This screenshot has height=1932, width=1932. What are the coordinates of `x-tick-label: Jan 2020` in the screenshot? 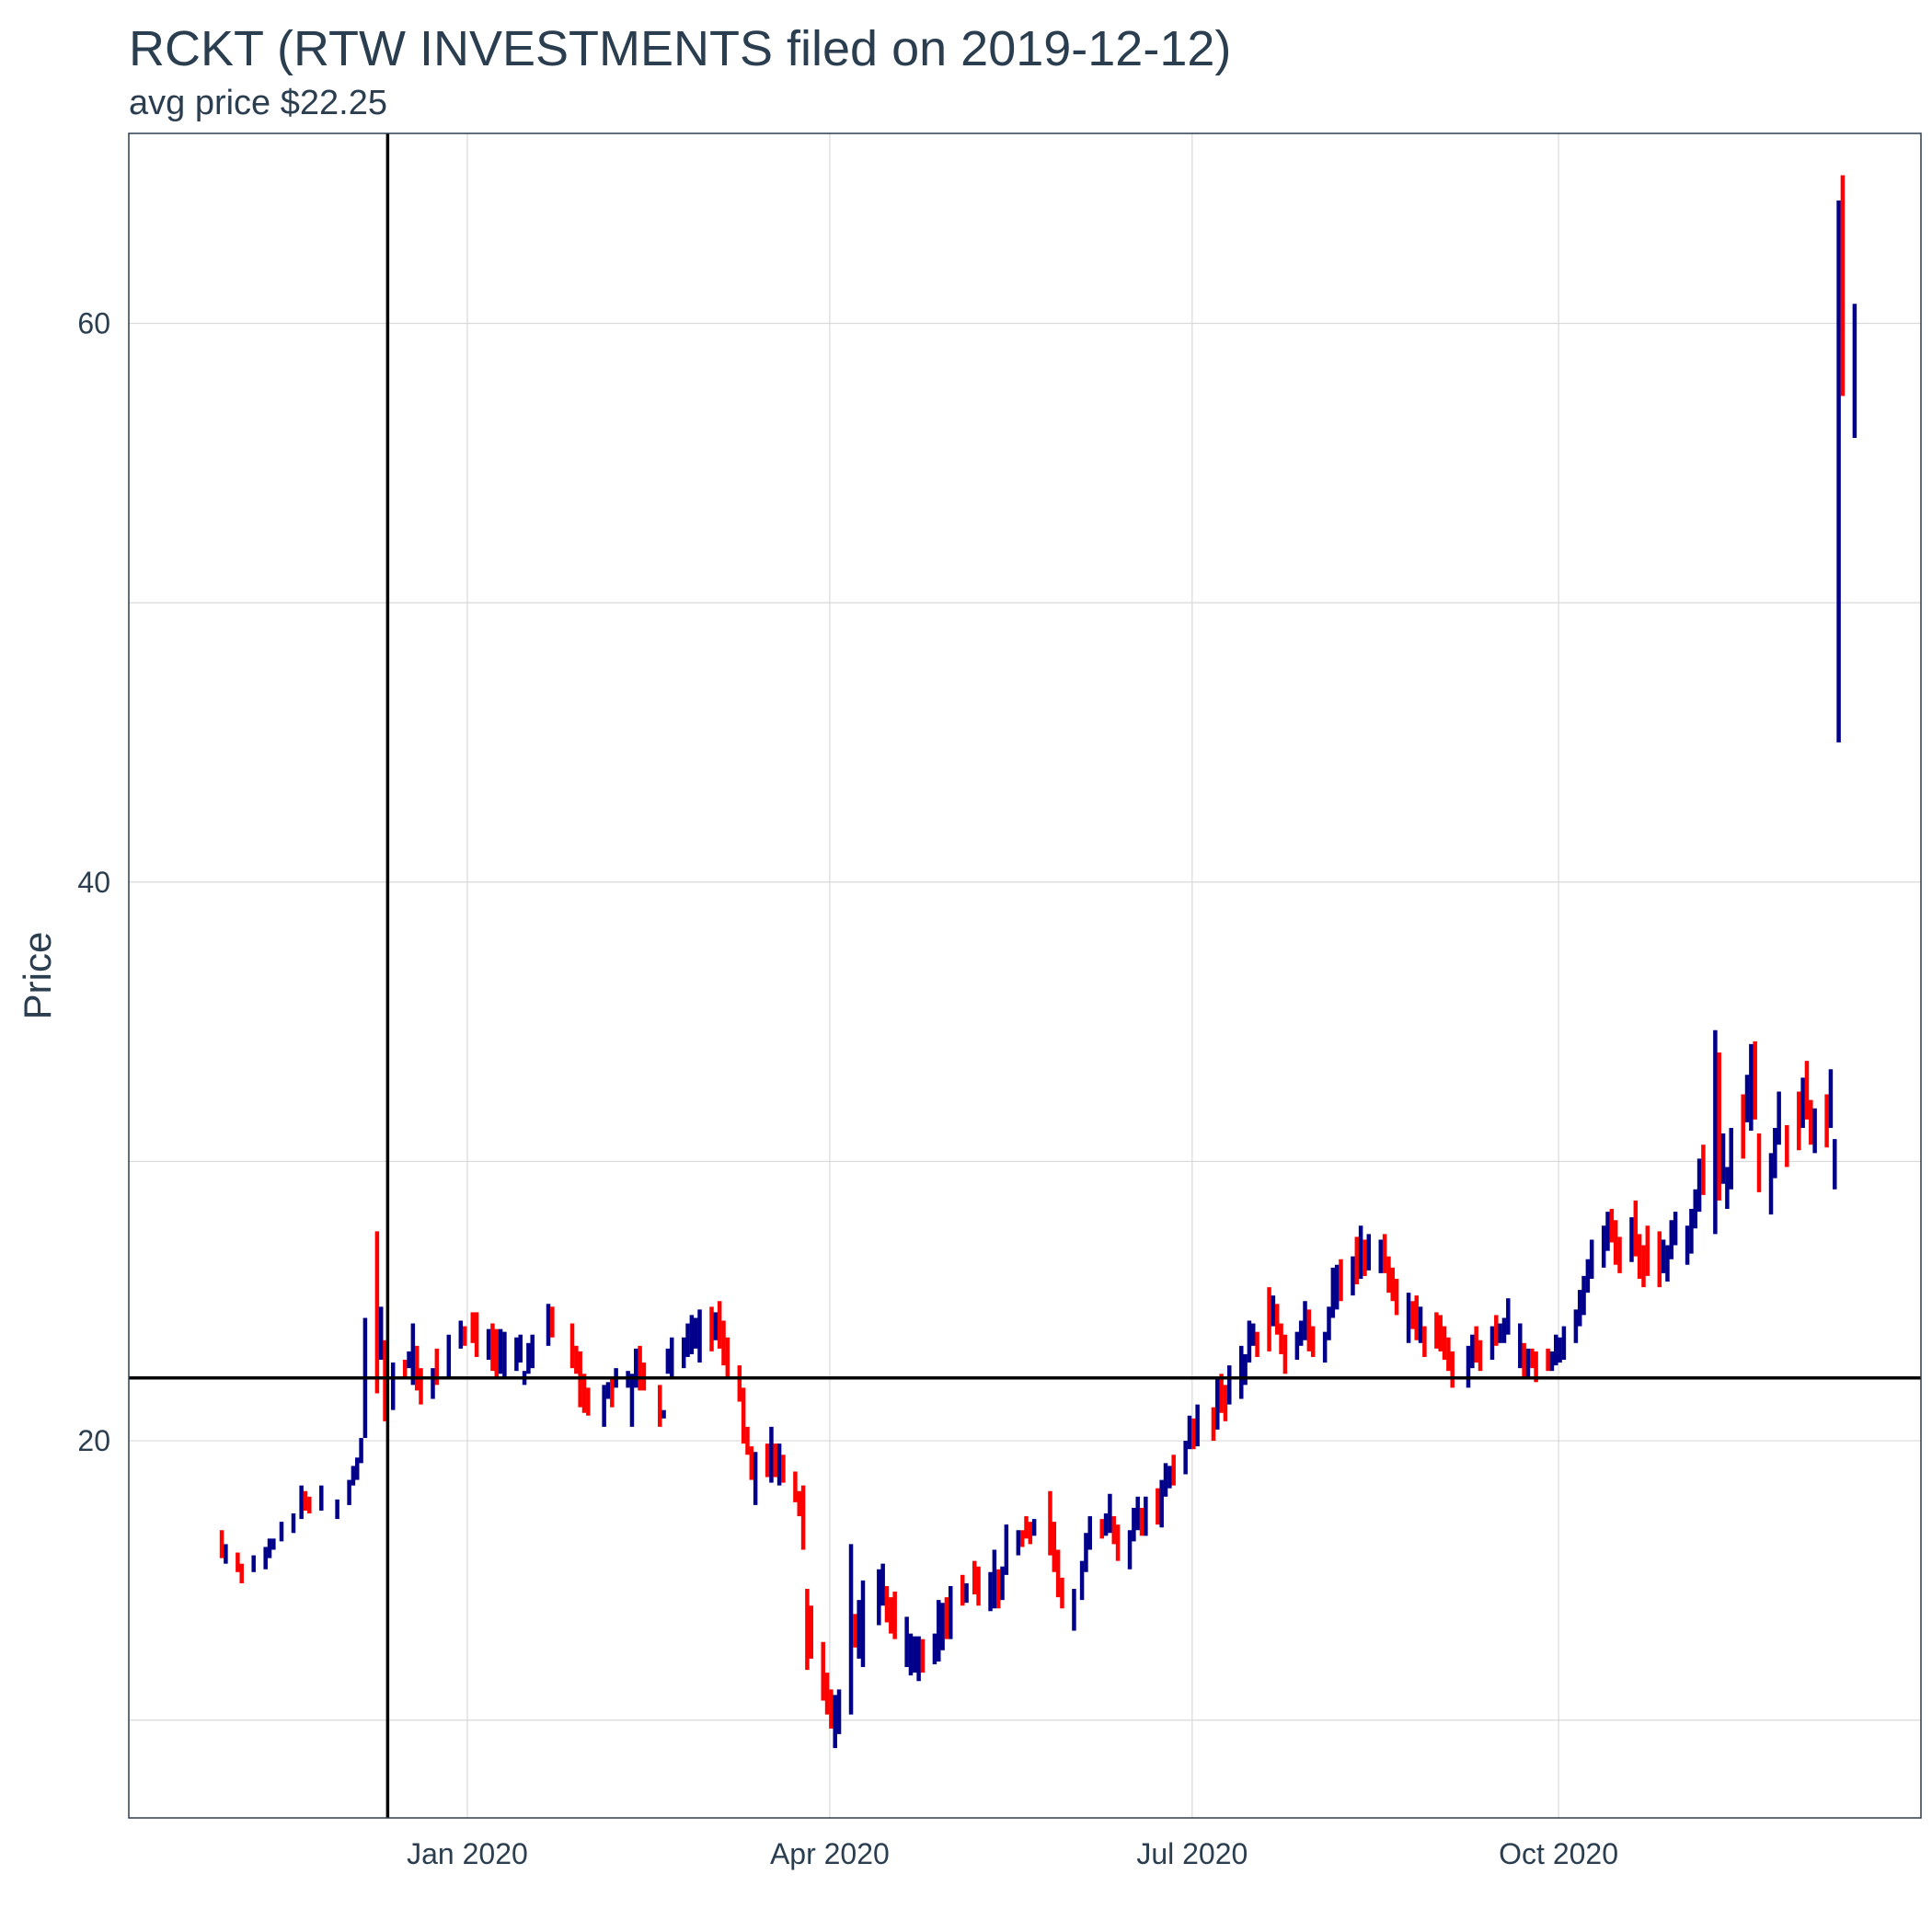 It's located at (467, 1853).